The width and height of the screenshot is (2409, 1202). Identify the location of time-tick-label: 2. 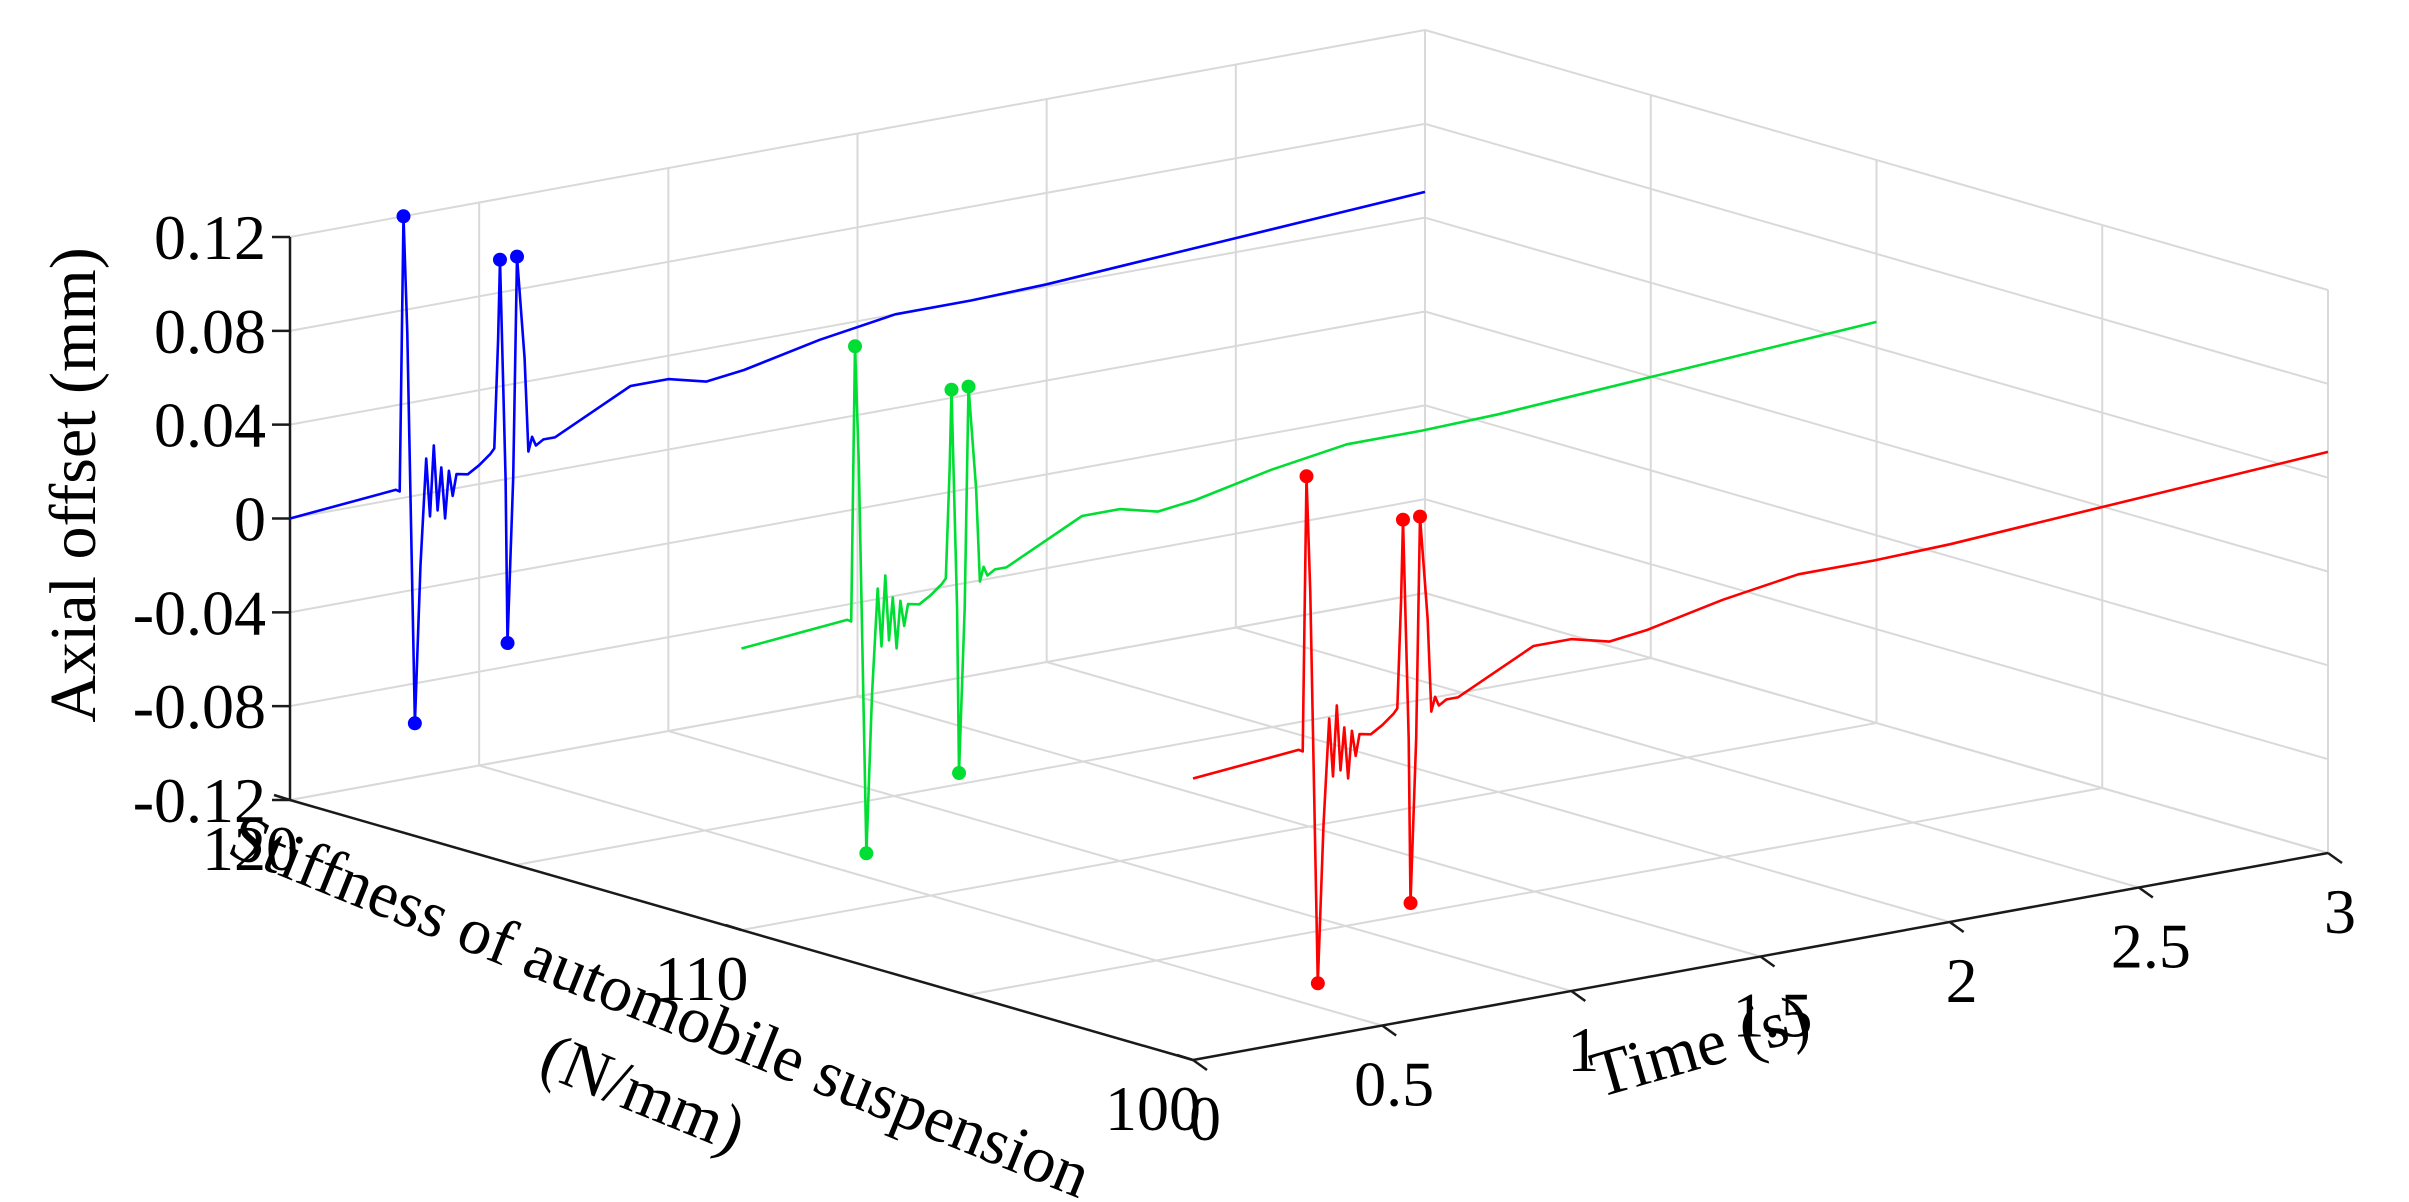
(1962, 980).